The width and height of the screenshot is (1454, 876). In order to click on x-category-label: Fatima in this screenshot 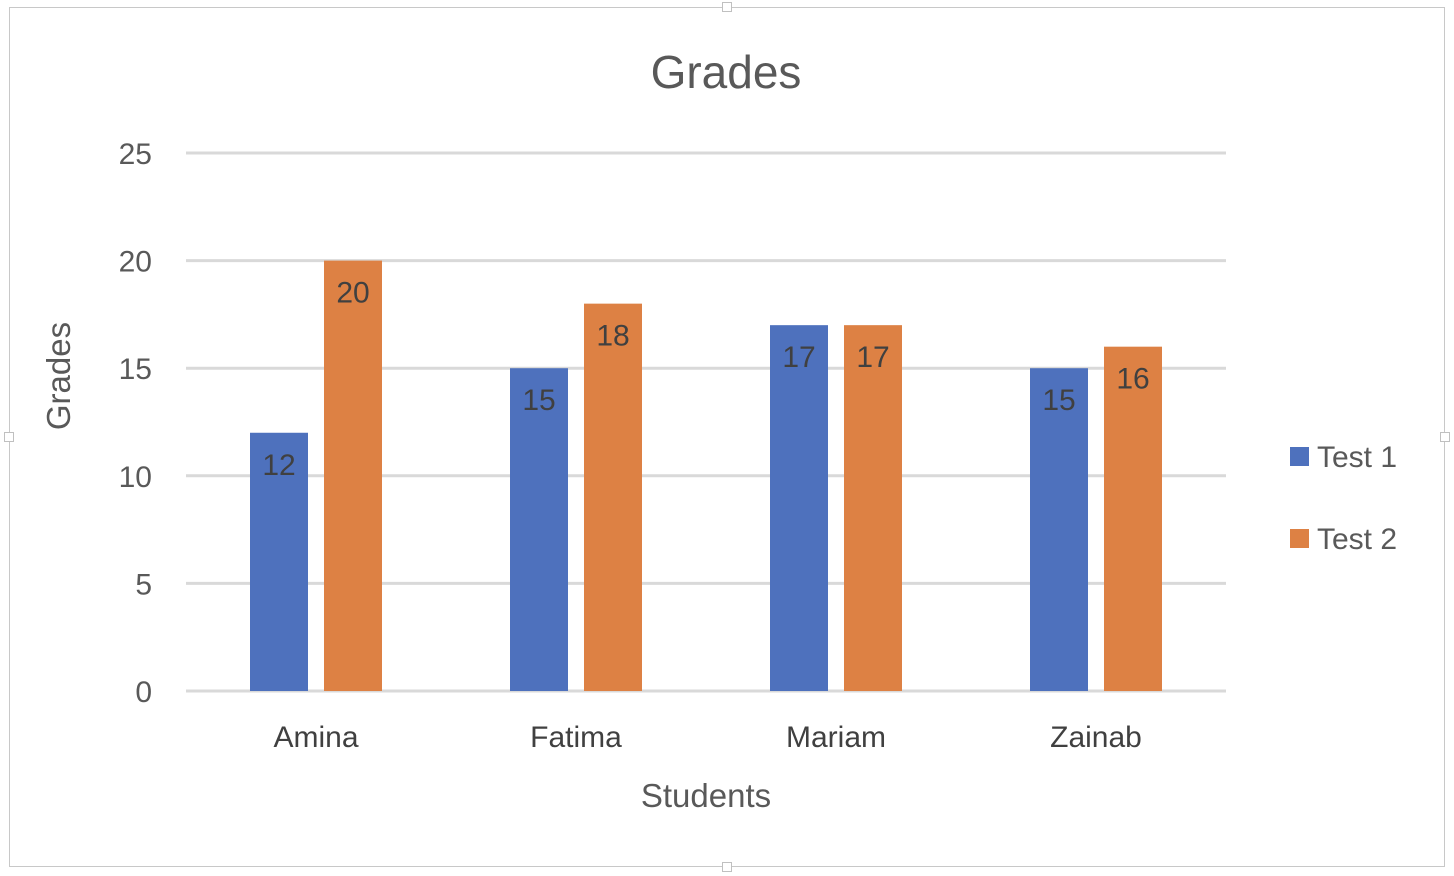, I will do `click(576, 737)`.